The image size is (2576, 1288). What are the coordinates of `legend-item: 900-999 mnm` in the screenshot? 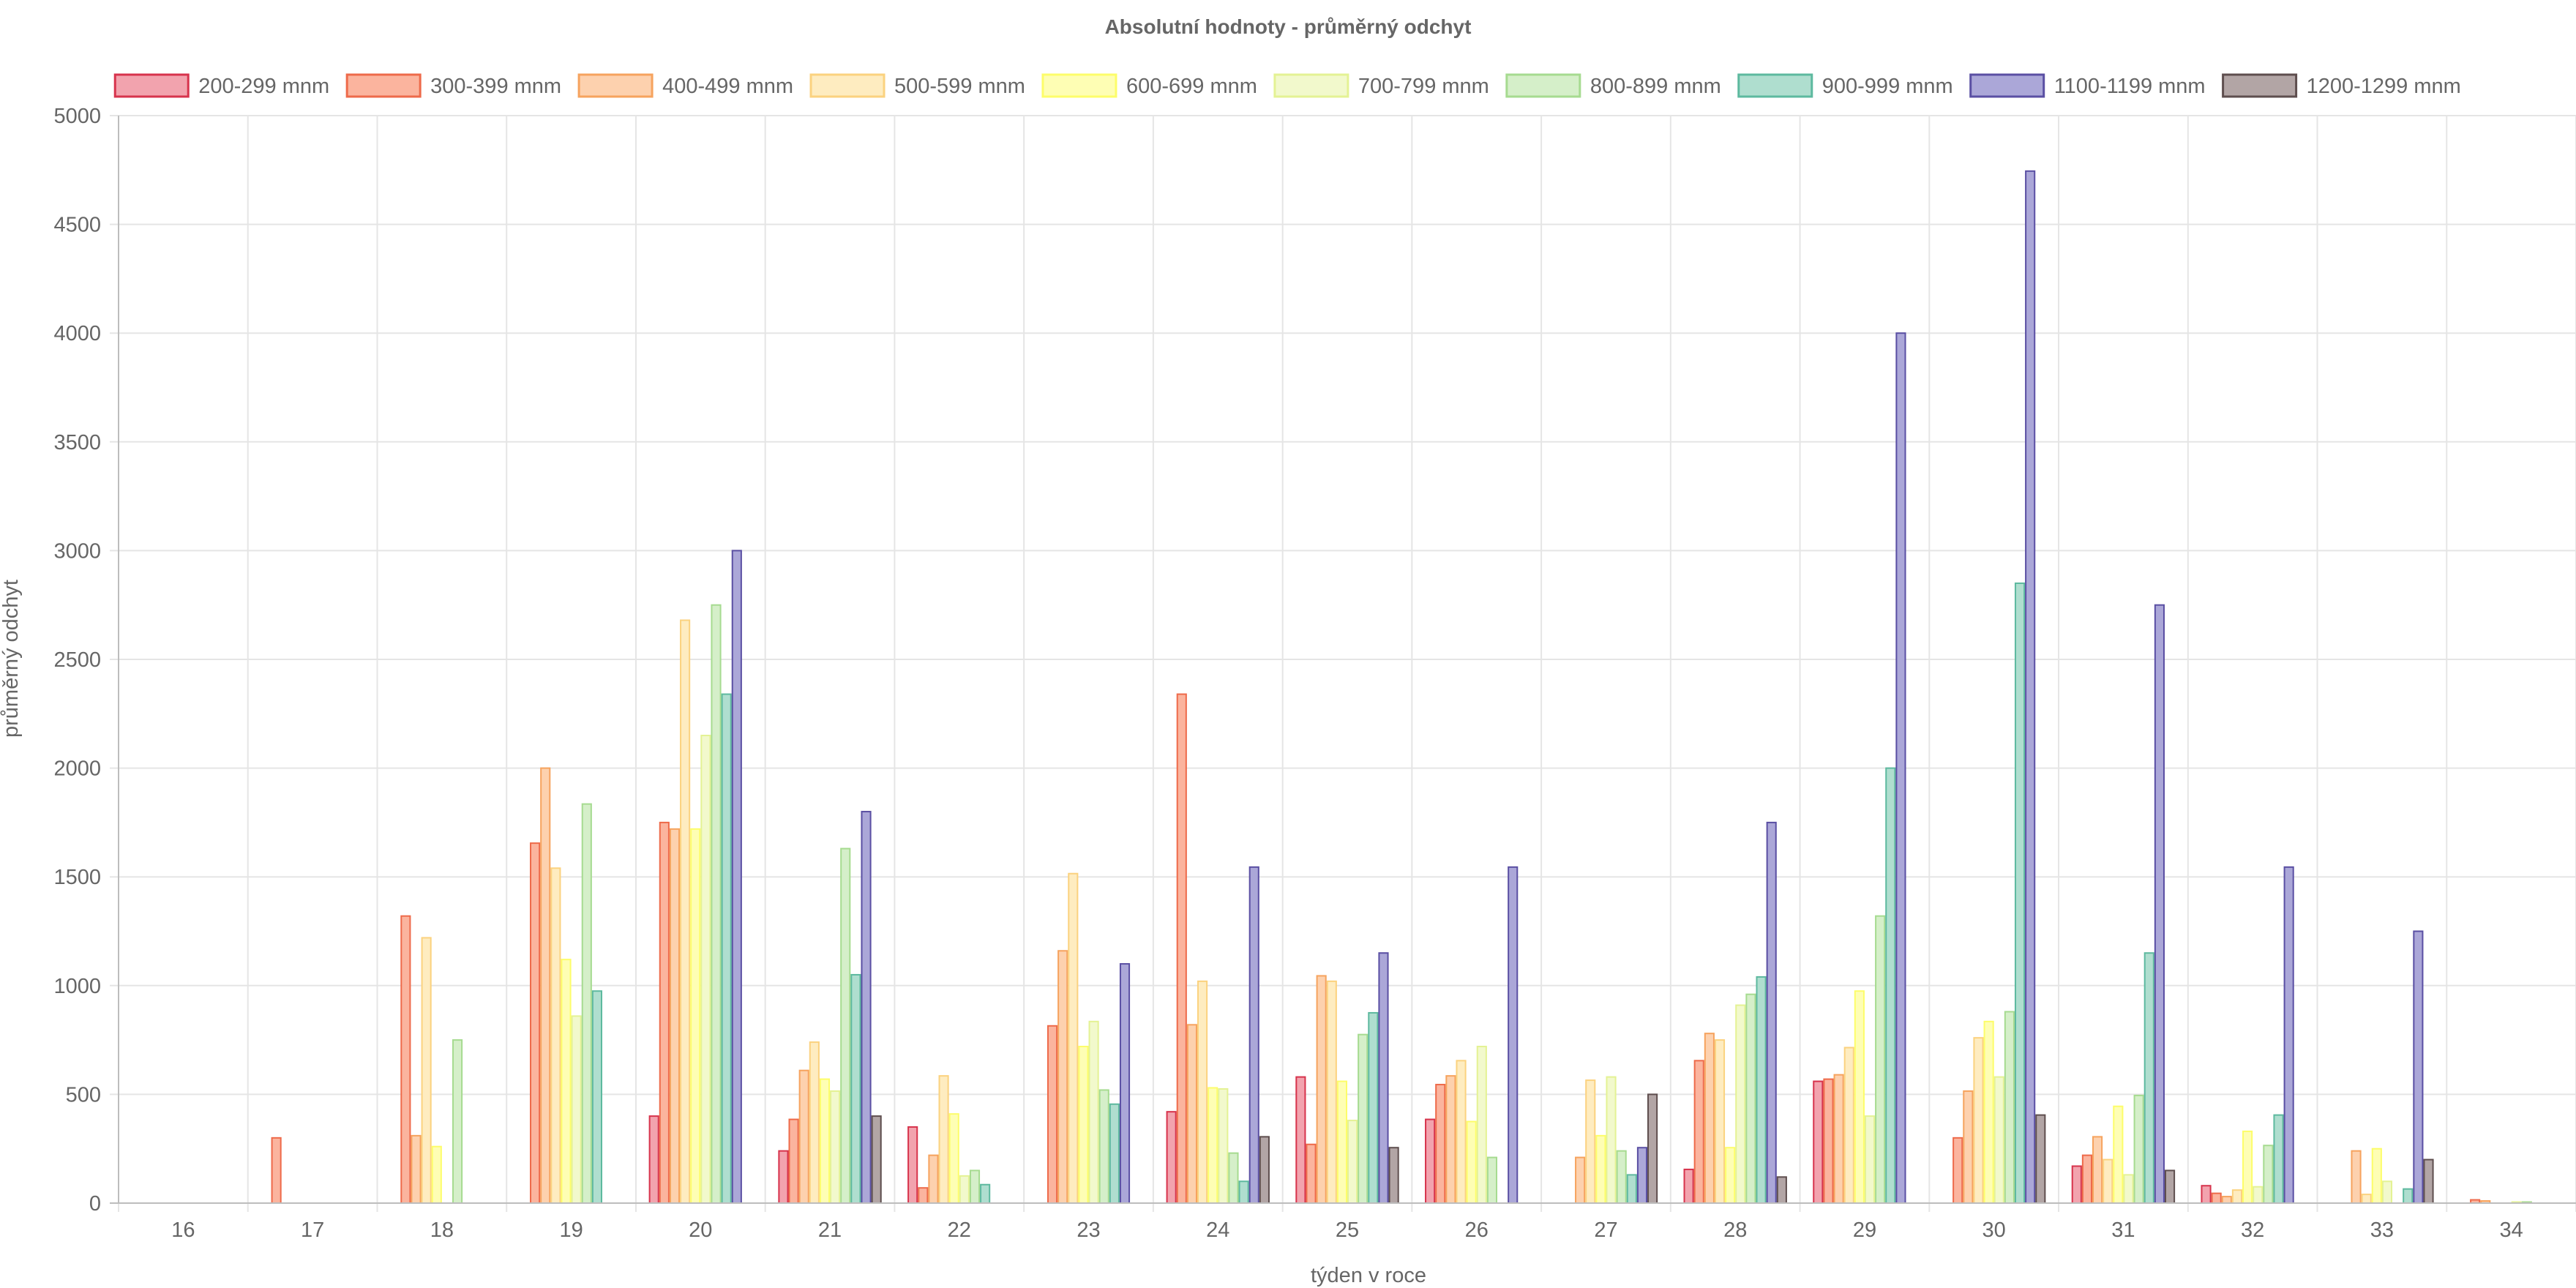 It's located at (1845, 85).